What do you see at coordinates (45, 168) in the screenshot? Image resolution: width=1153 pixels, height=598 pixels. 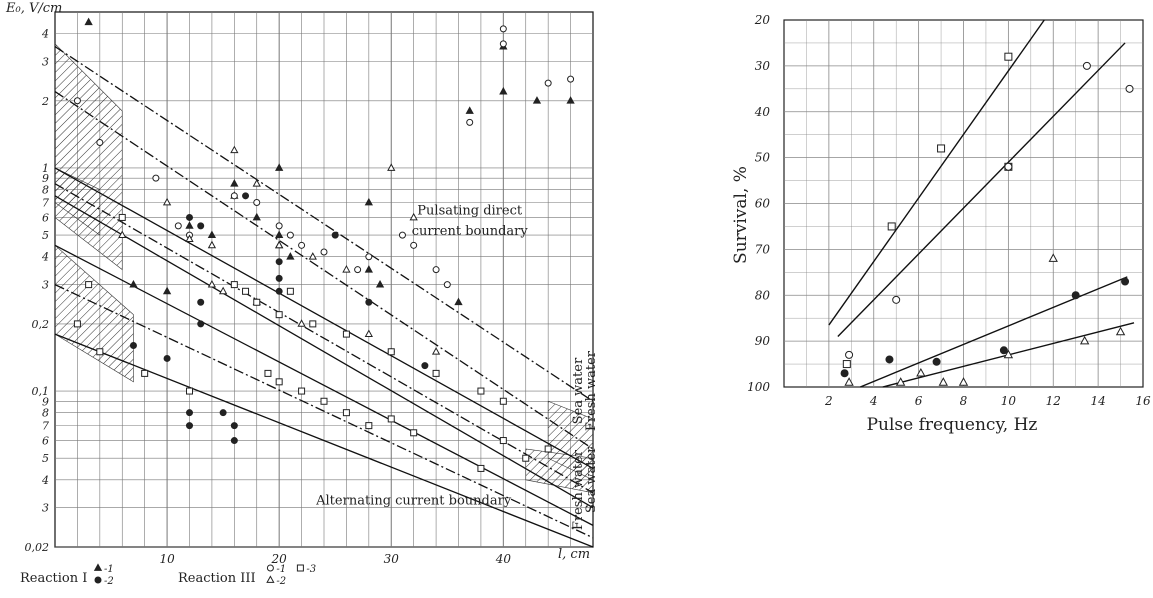 I see `left-y-tick-label: 1` at bounding box center [45, 168].